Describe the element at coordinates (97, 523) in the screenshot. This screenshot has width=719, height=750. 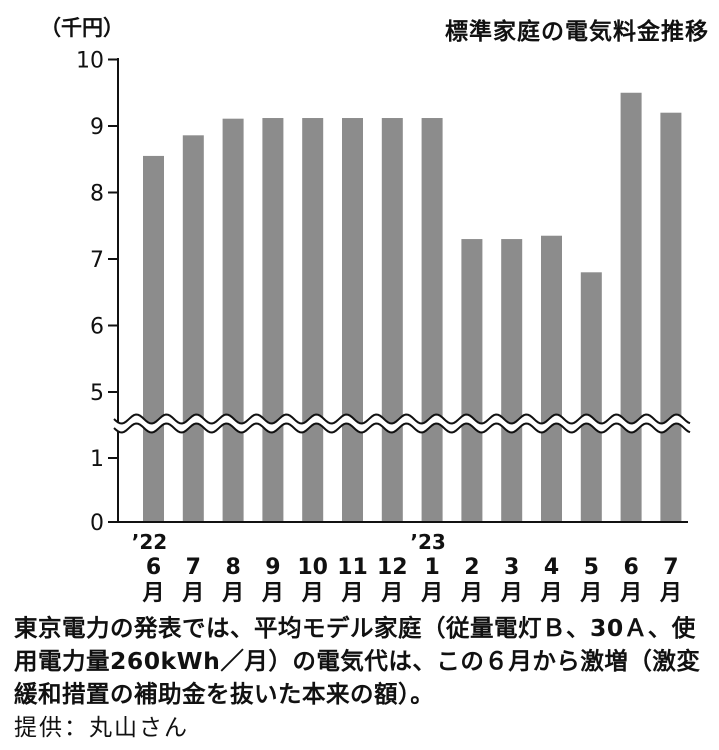
I see `y-tick-label: 0` at that location.